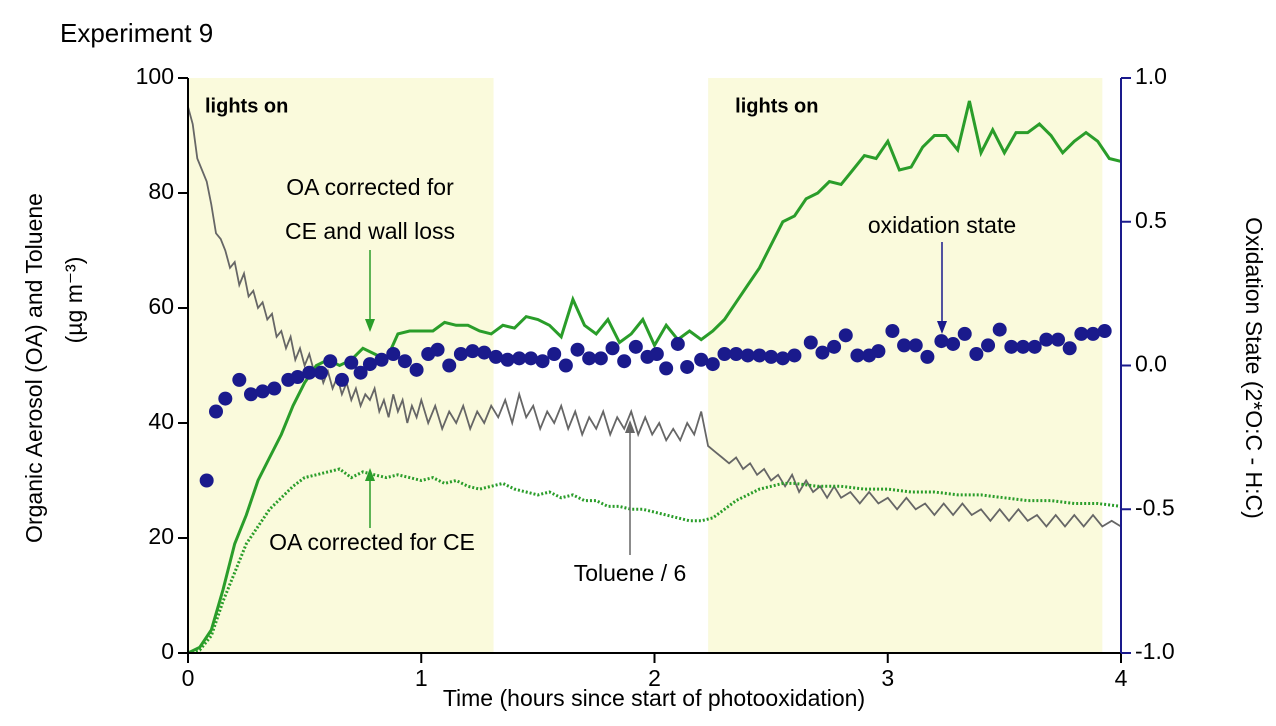  Describe the element at coordinates (161, 306) in the screenshot. I see `y-tick-label: 60` at that location.